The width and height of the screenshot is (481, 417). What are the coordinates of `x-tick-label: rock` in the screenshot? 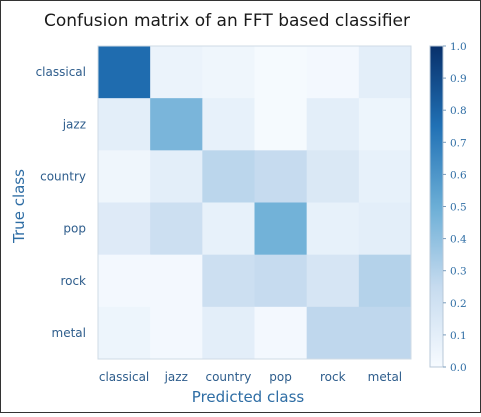 It's located at (333, 377).